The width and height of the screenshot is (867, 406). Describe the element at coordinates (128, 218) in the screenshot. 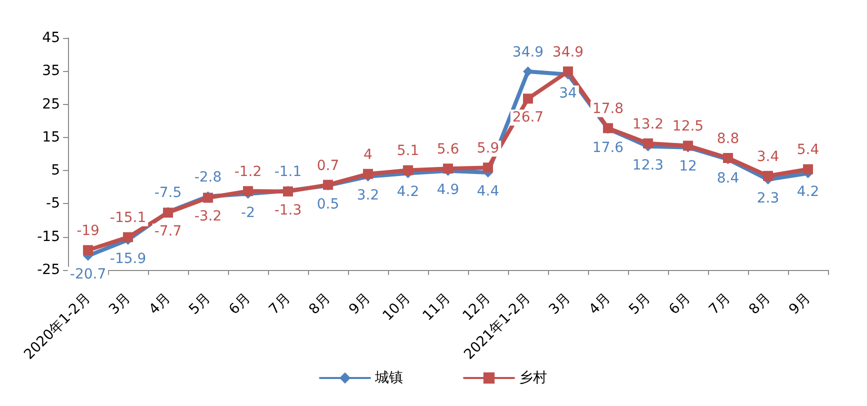

I see `data-label: -15.1` at that location.